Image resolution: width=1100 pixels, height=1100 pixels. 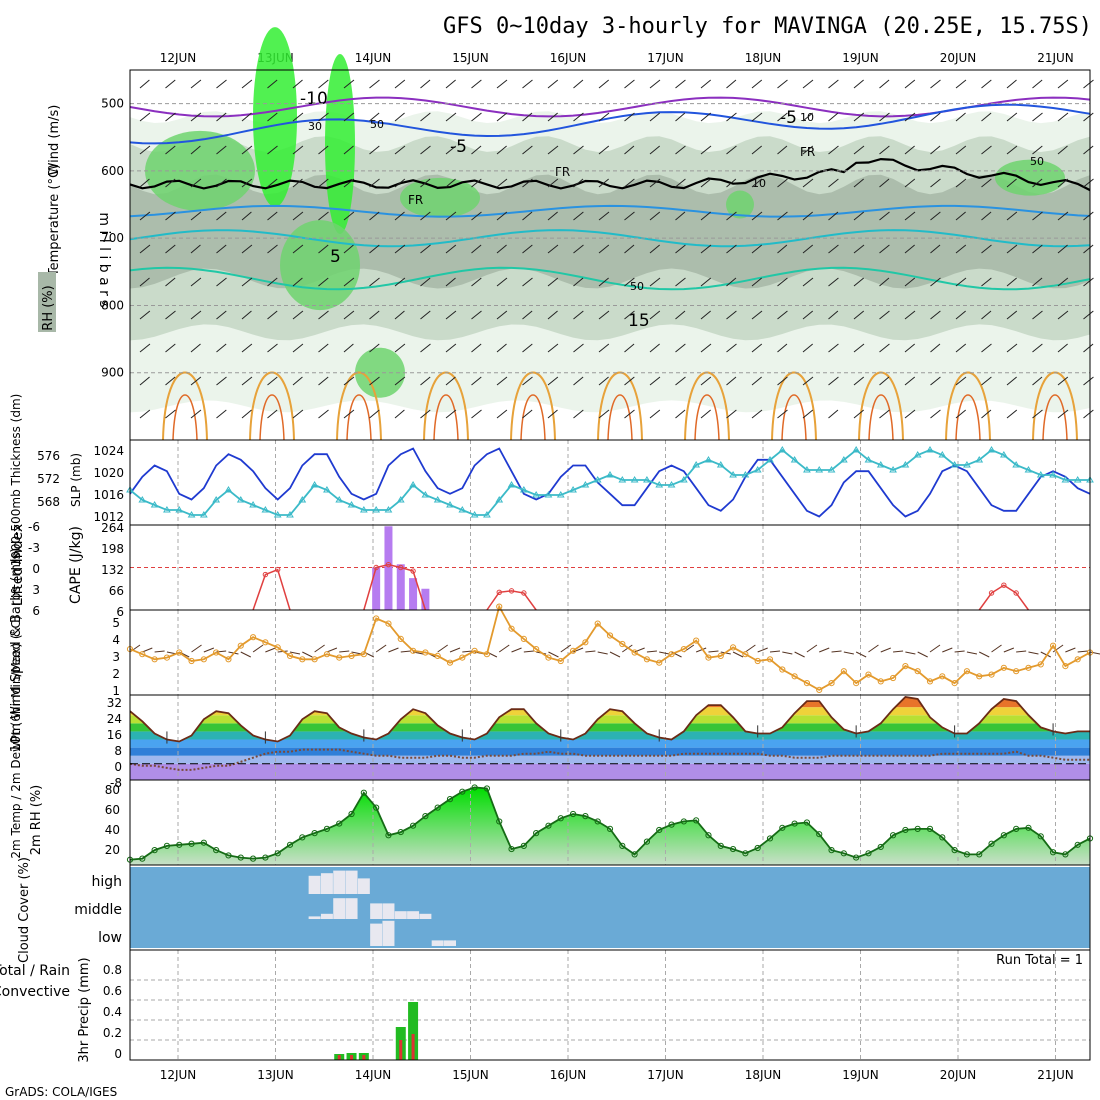 What do you see at coordinates (112, 790) in the screenshot?
I see `rh2m-tick: 80` at bounding box center [112, 790].